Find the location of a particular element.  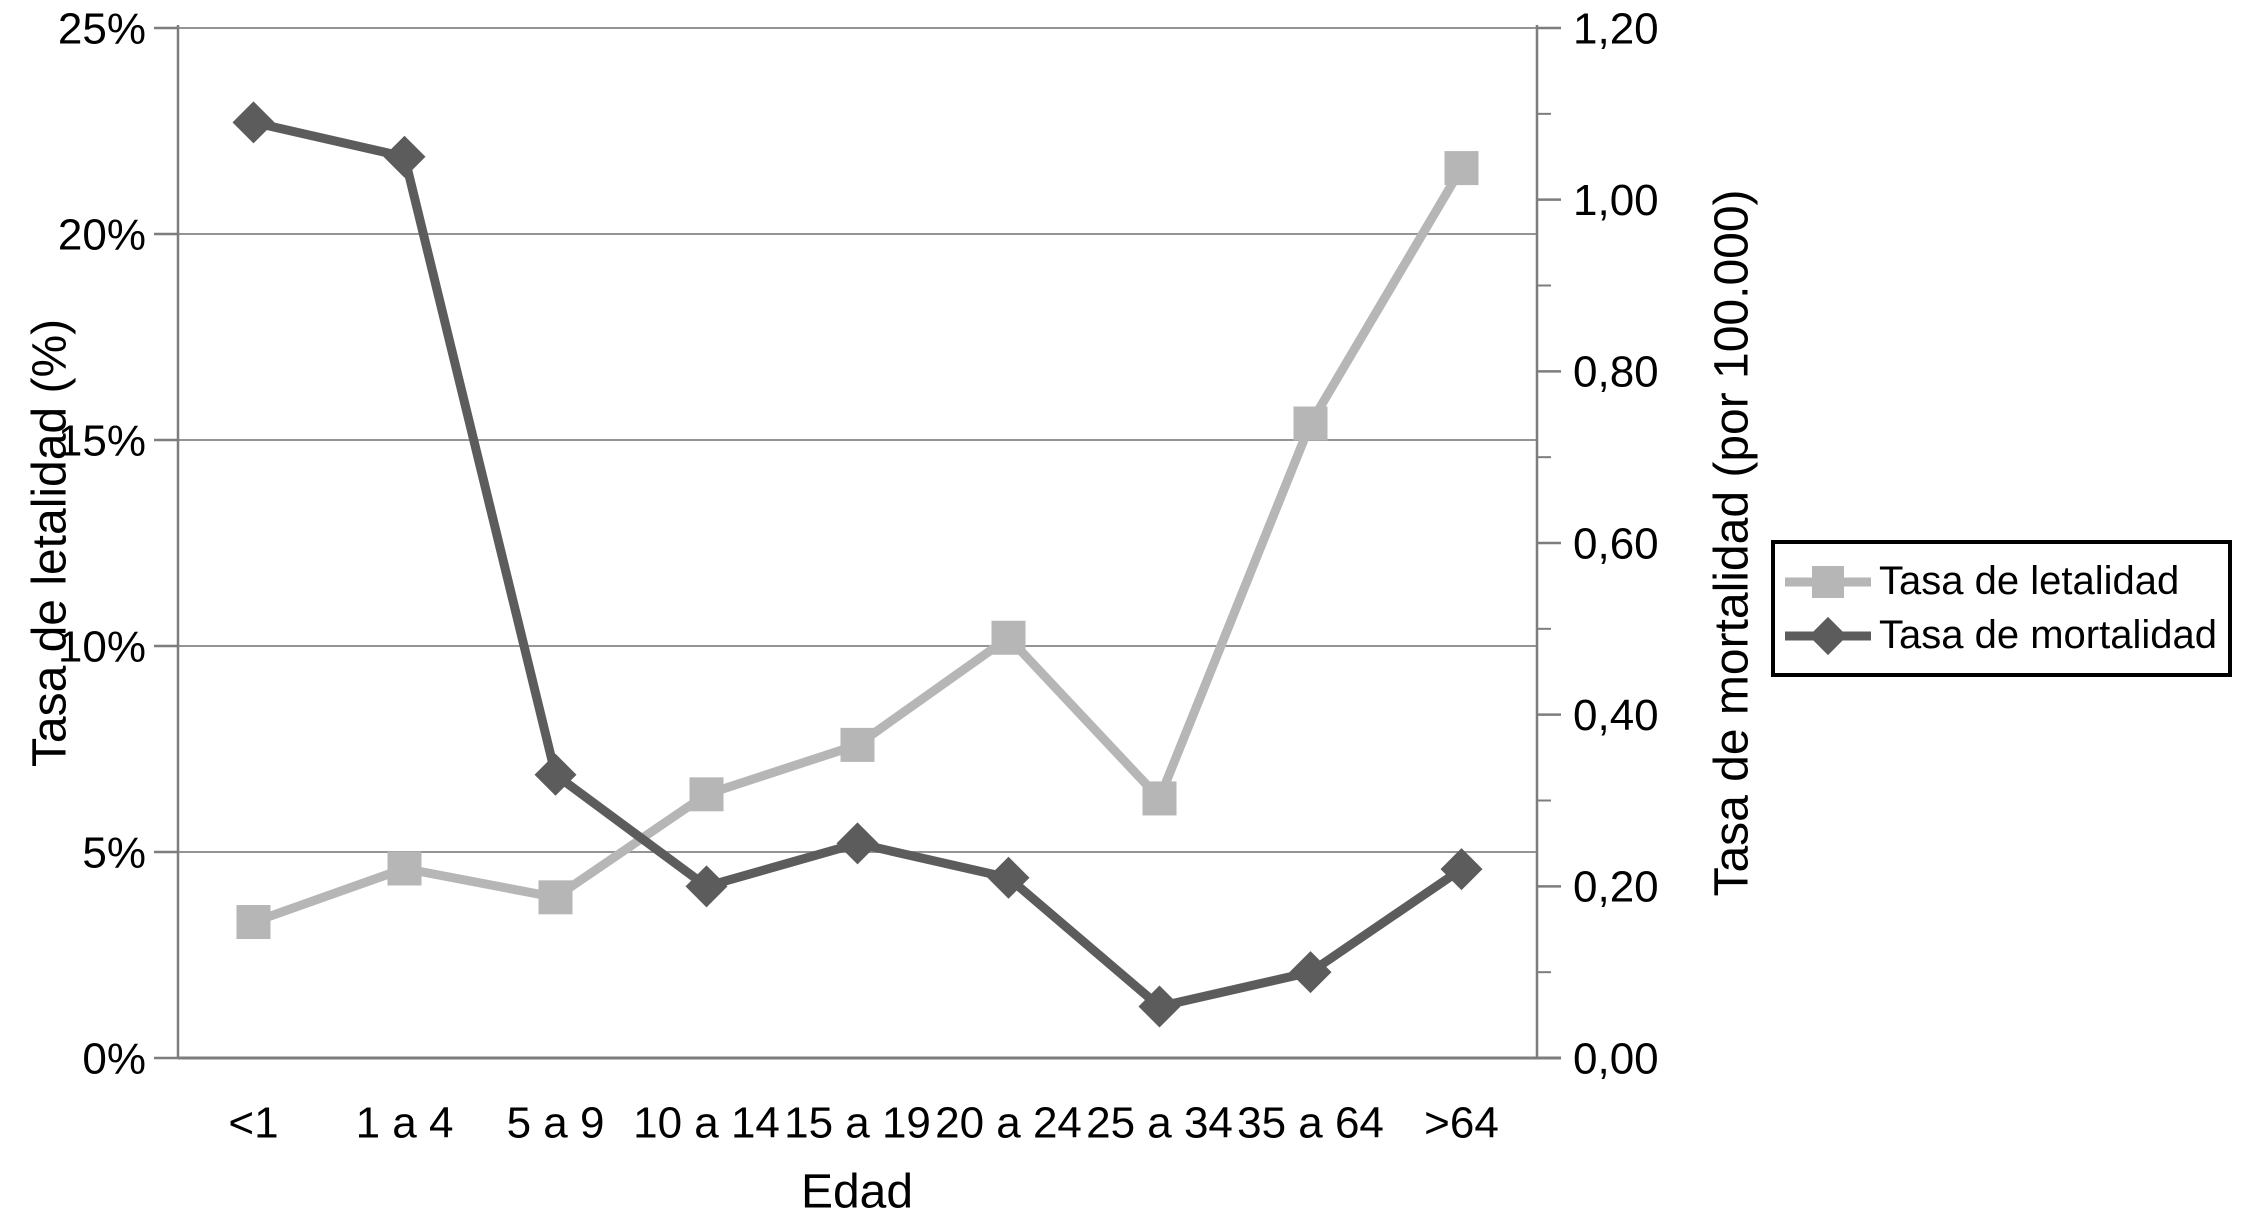

right-tick-label: 0,80 is located at coordinates (1616, 372).